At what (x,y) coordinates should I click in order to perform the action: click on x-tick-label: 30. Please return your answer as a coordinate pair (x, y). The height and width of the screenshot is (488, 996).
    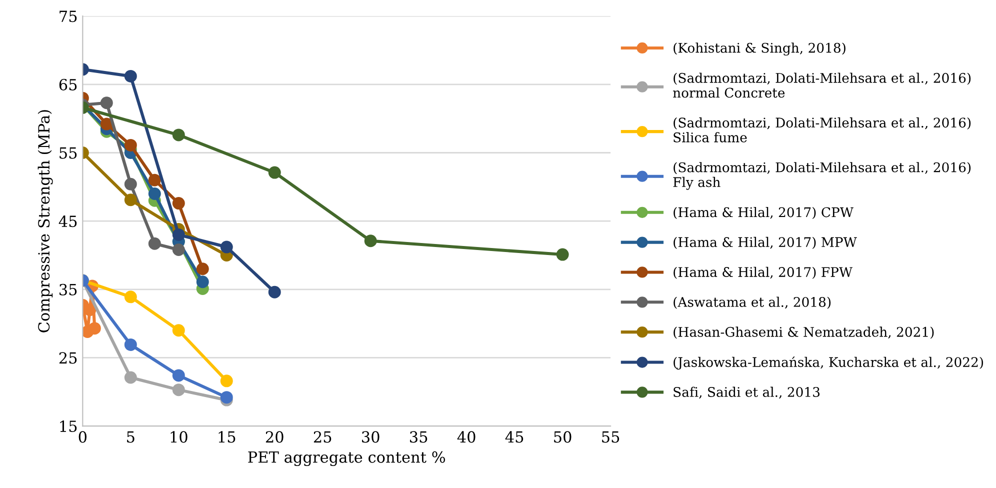
    Looking at the image, I should click on (371, 437).